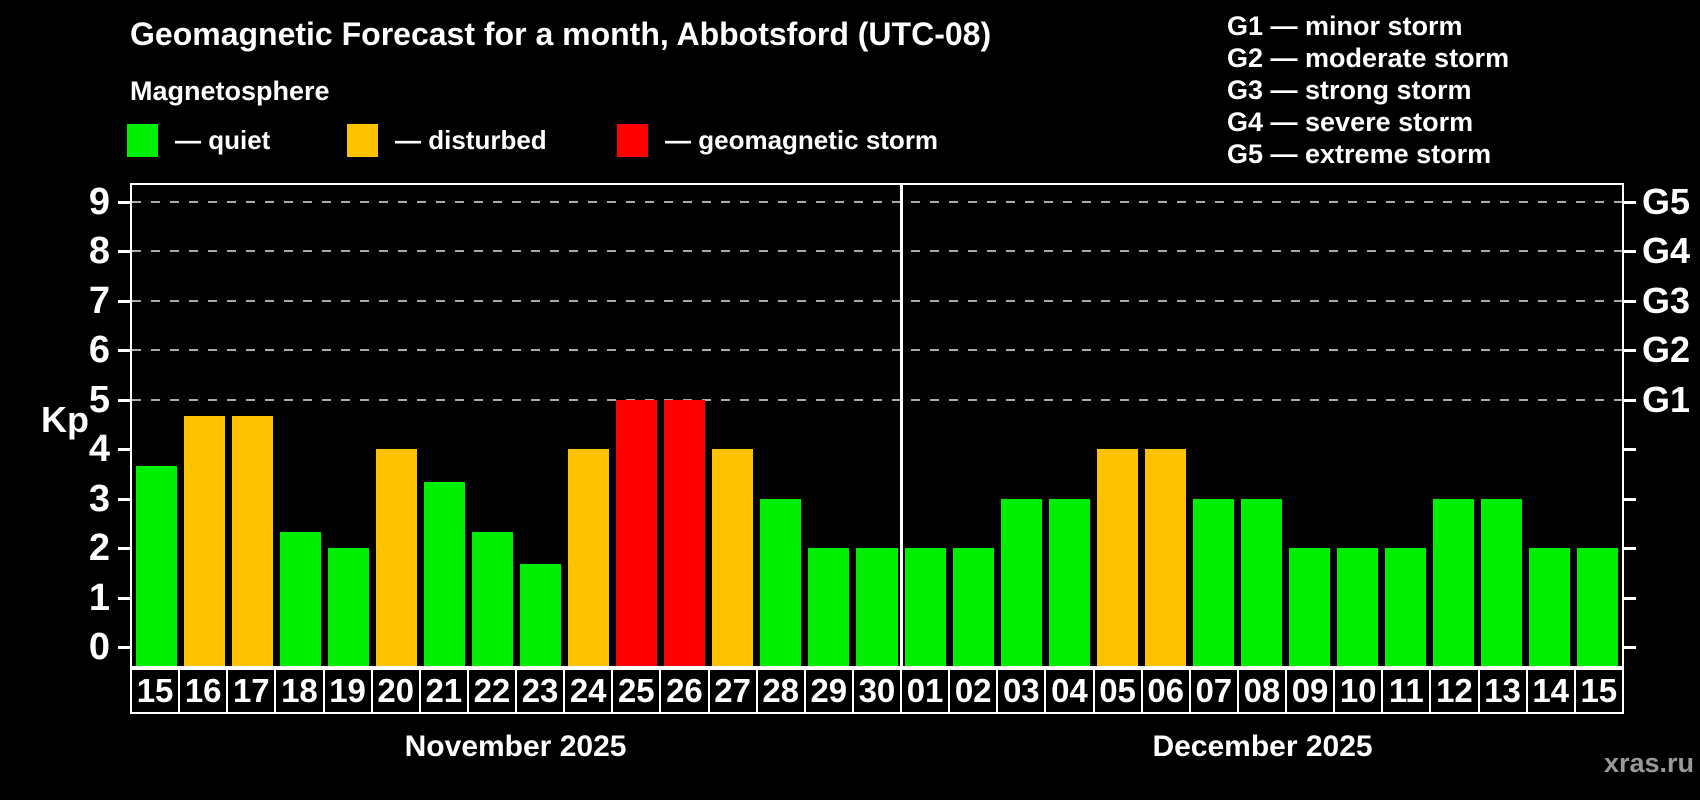 This screenshot has width=1700, height=800. I want to click on day-label-box: 23, so click(540, 691).